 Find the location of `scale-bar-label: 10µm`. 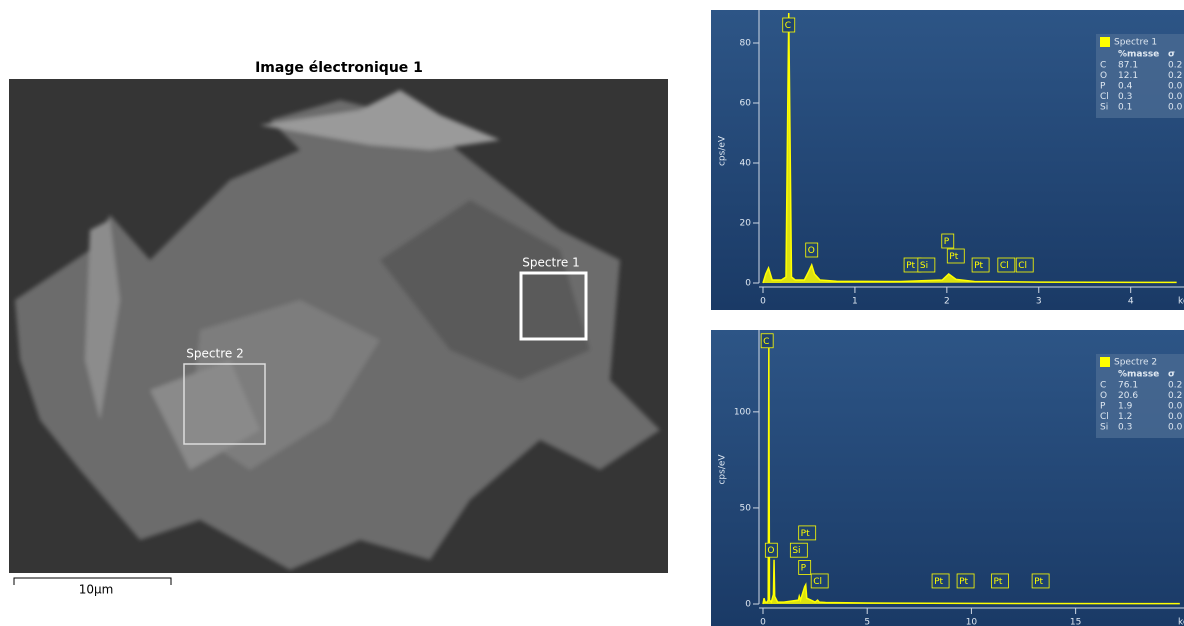

scale-bar-label: 10µm is located at coordinates (96, 590).